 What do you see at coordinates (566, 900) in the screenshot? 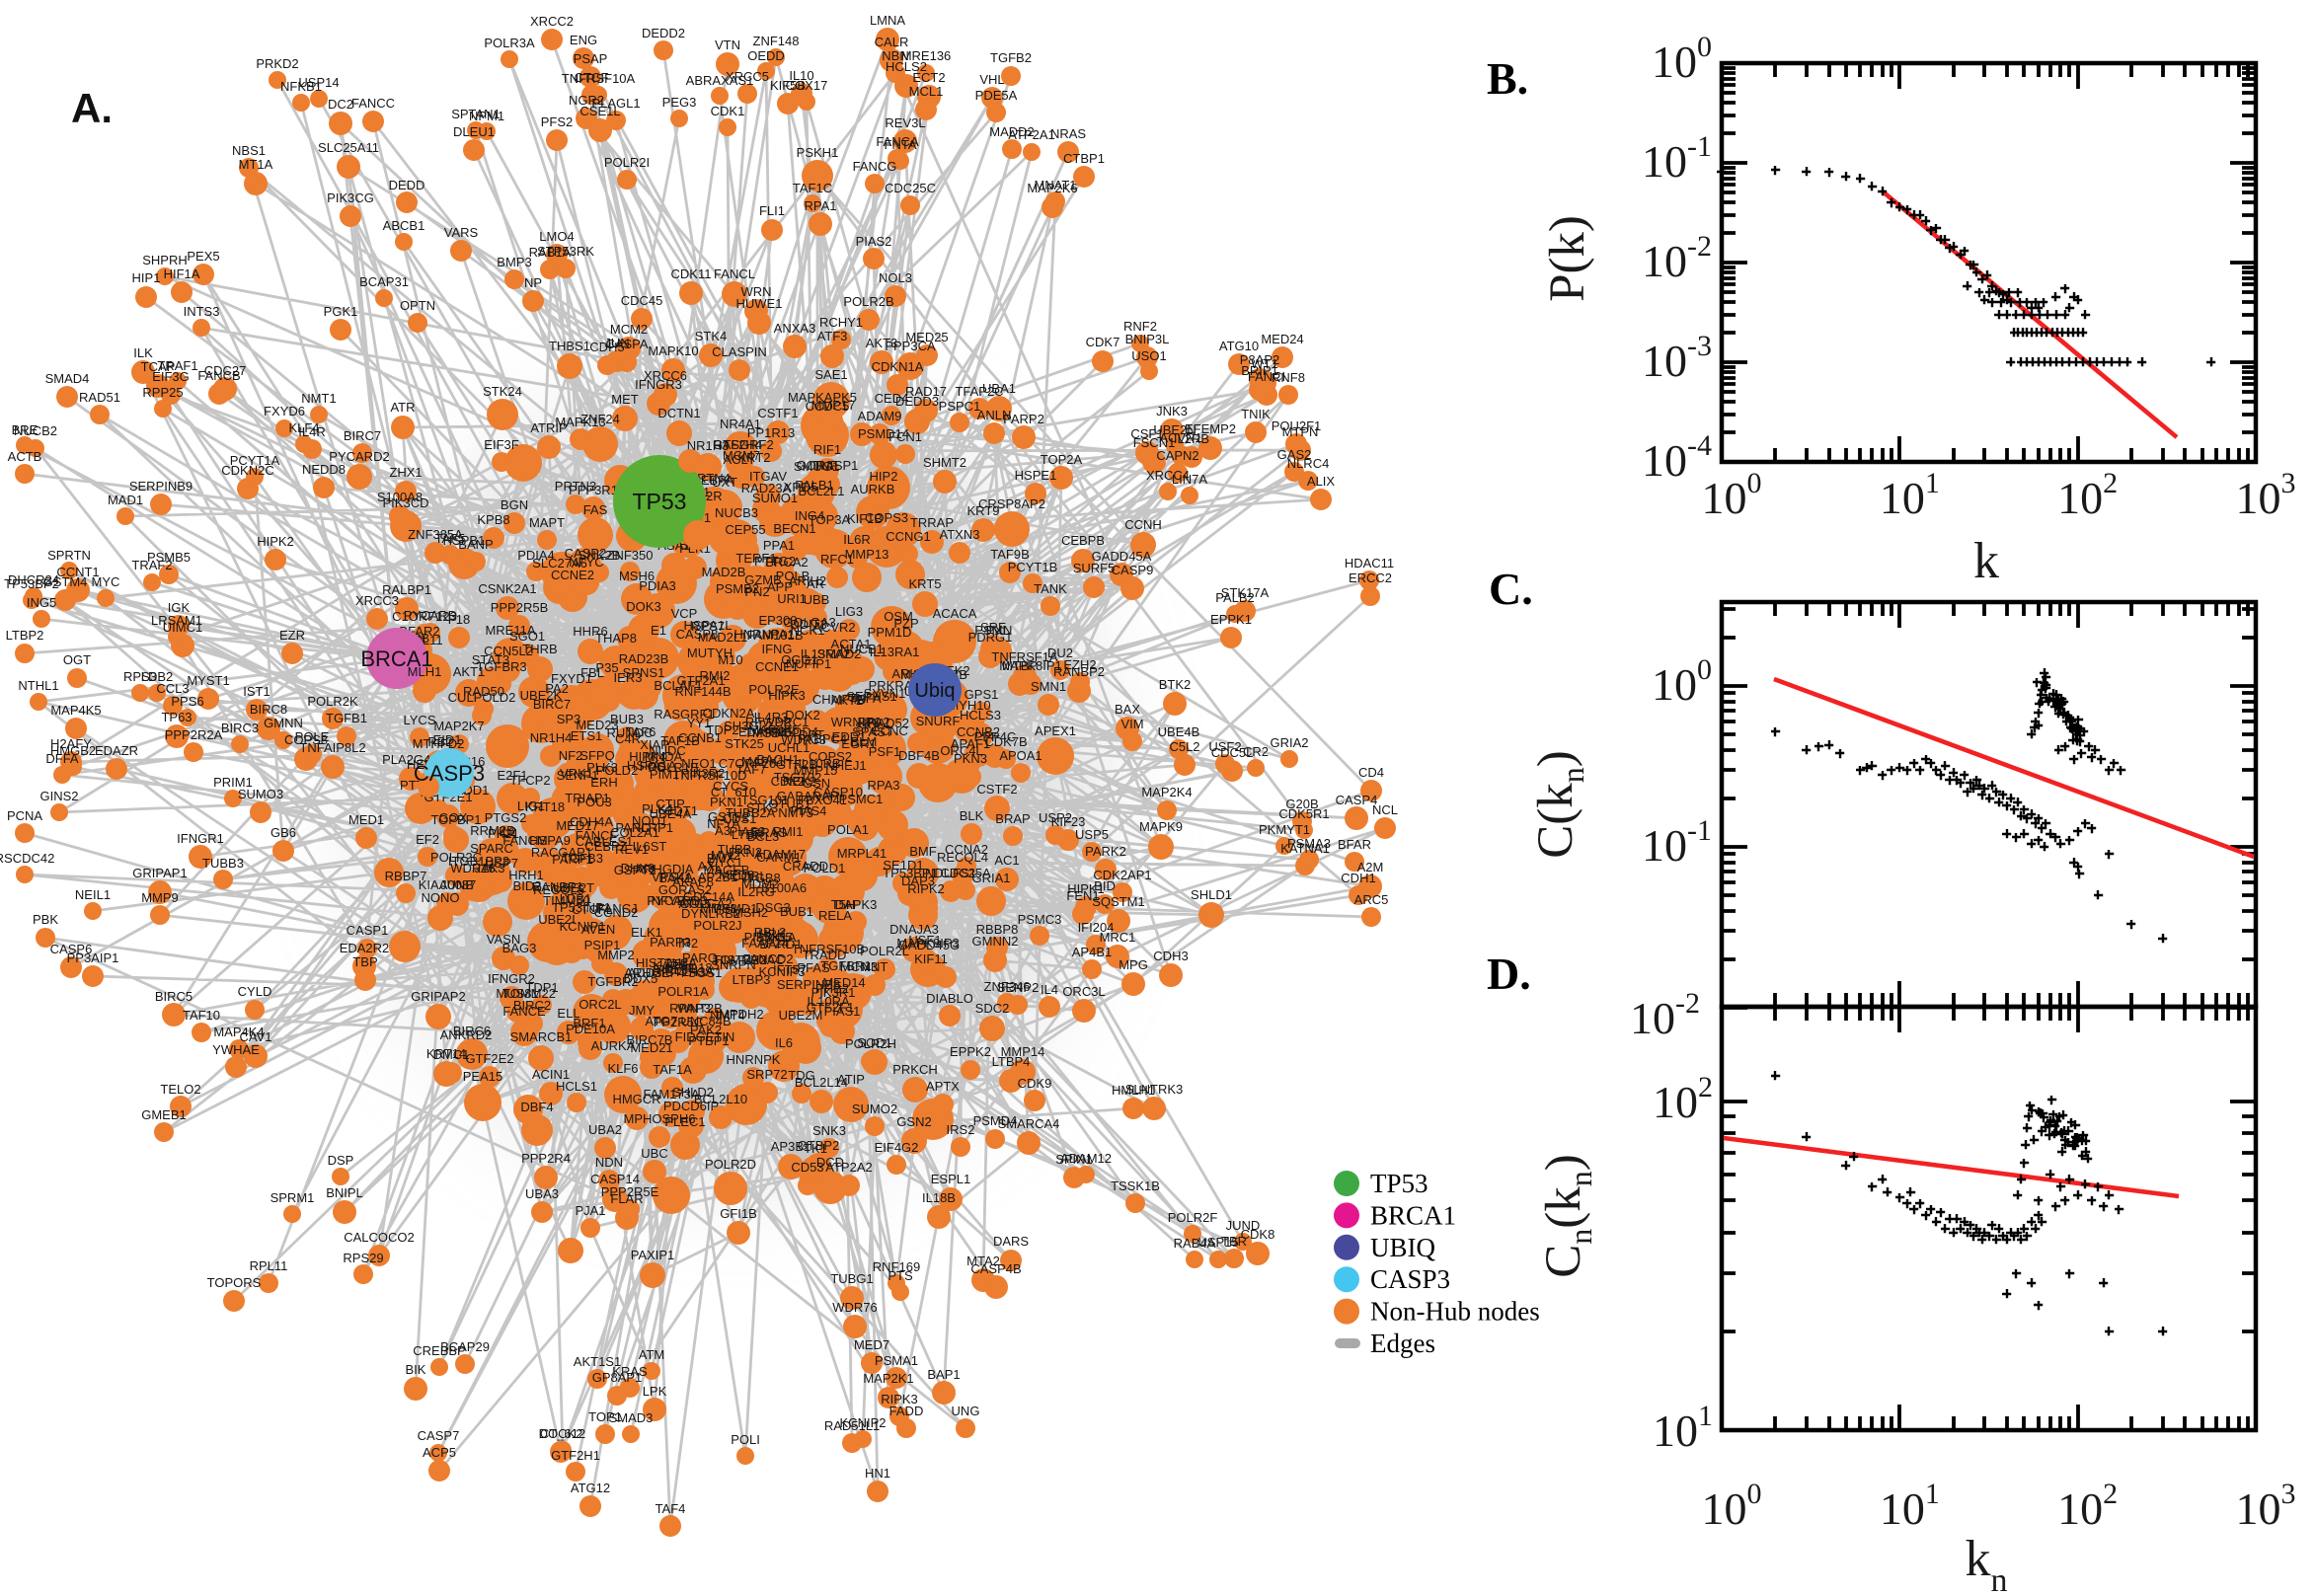
I see `svg-text: TIMM50` at bounding box center [566, 900].